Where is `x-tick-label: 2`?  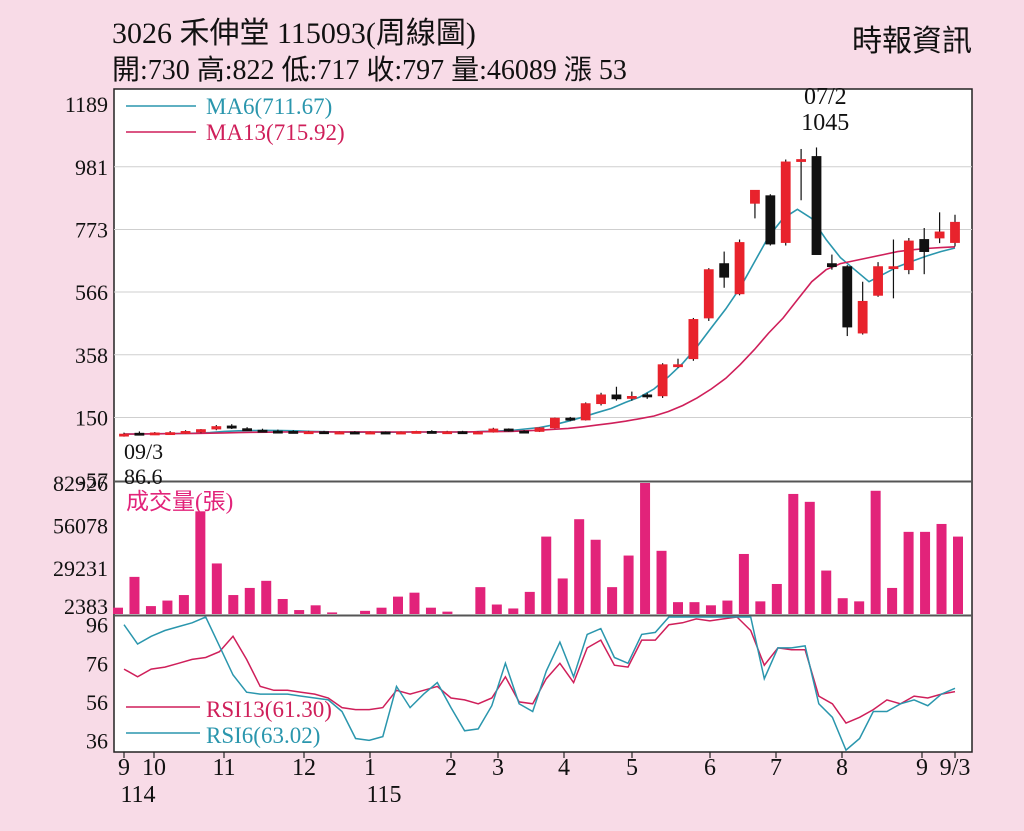 x-tick-label: 2 is located at coordinates (451, 768).